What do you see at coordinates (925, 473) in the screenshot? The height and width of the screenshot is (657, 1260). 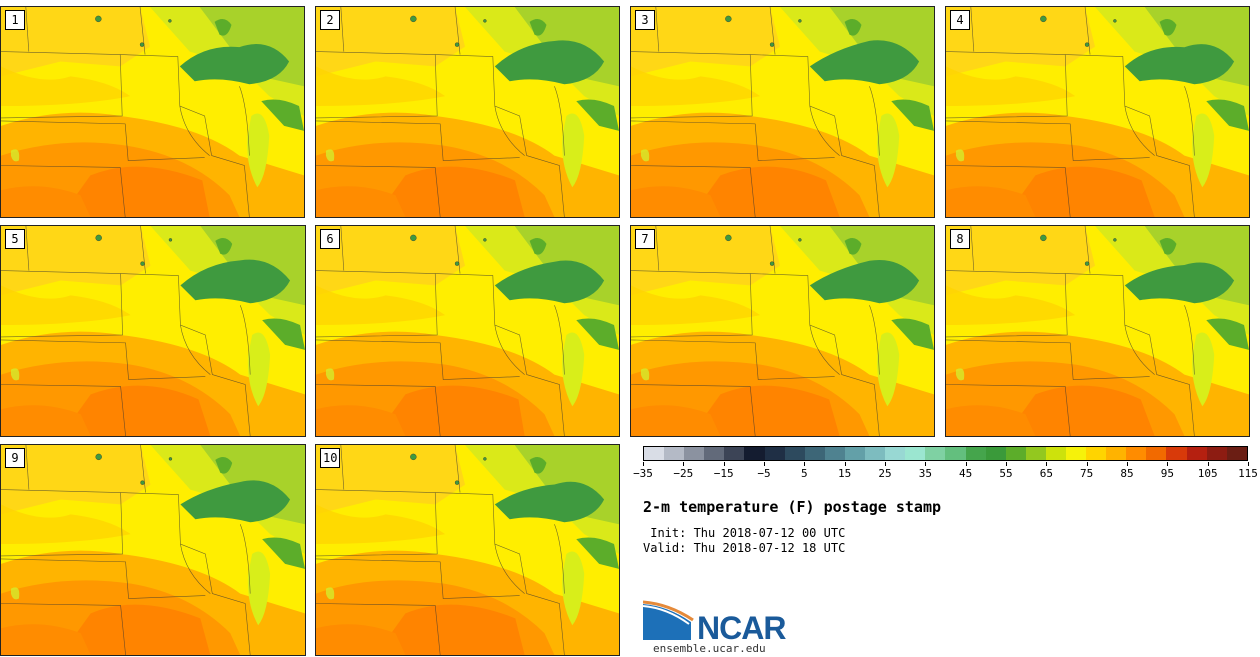 I see `colorbar-tick-label: 35` at bounding box center [925, 473].